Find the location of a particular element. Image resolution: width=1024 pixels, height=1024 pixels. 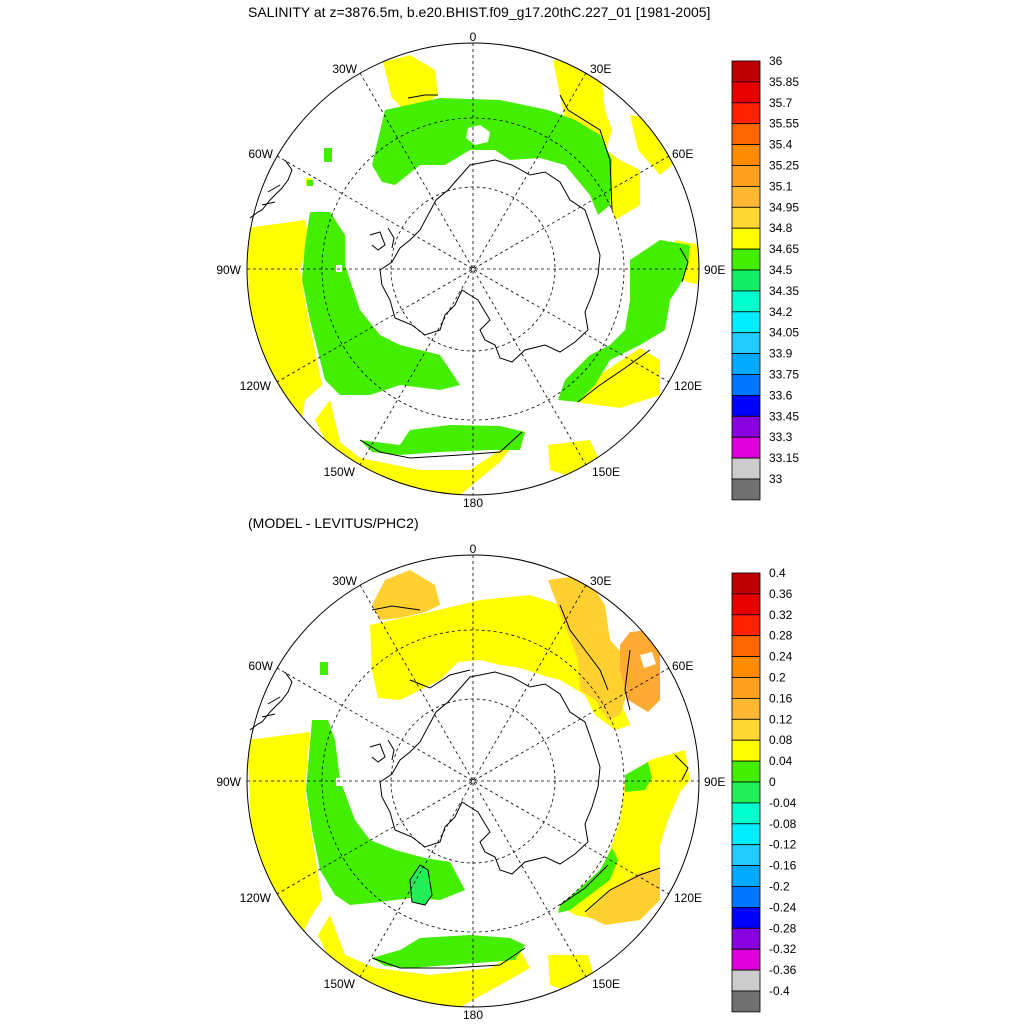

top-peninsula-coast is located at coordinates (382, 239).